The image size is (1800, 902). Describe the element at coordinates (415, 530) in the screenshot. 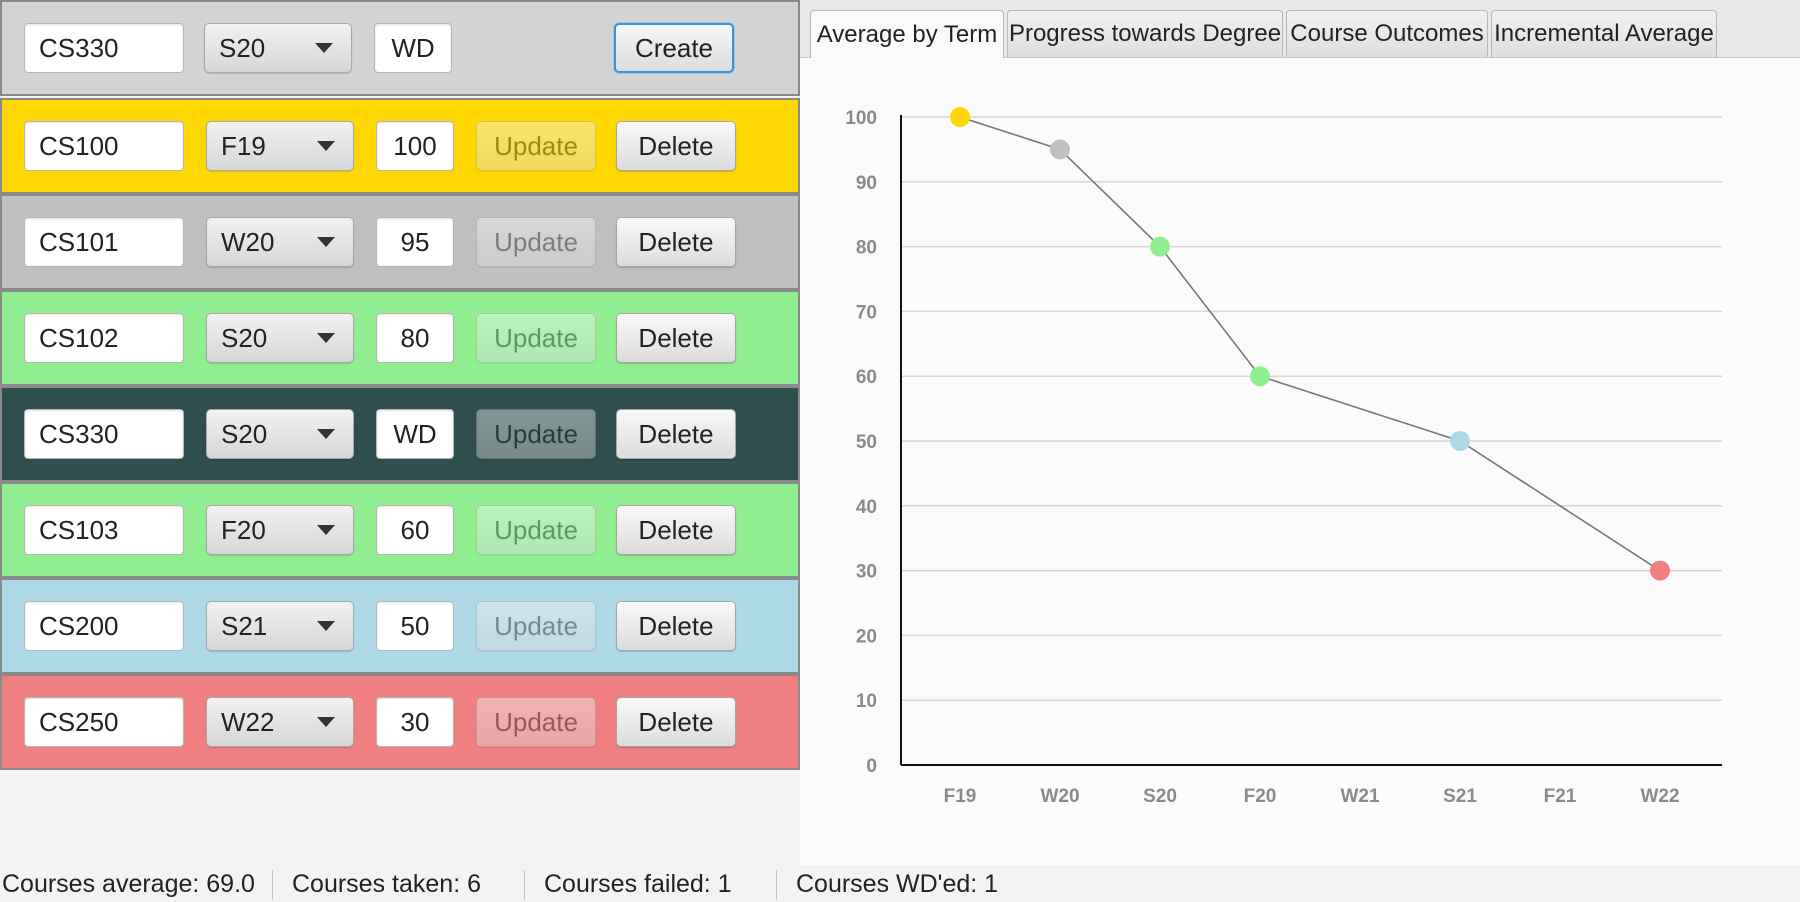

I see `grade-input: 60` at that location.